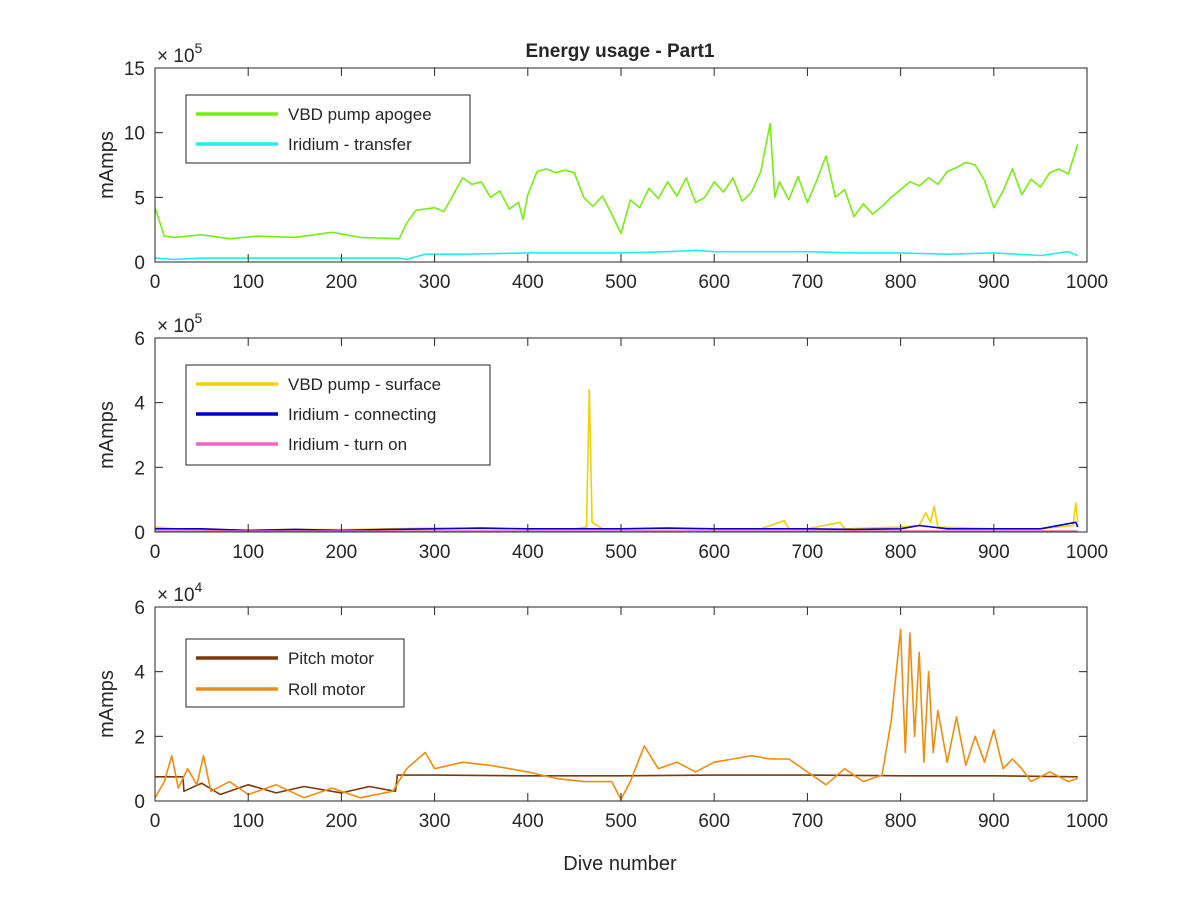 The image size is (1200, 905). I want to click on legend-label-1: VBD pump - surface, so click(364, 384).